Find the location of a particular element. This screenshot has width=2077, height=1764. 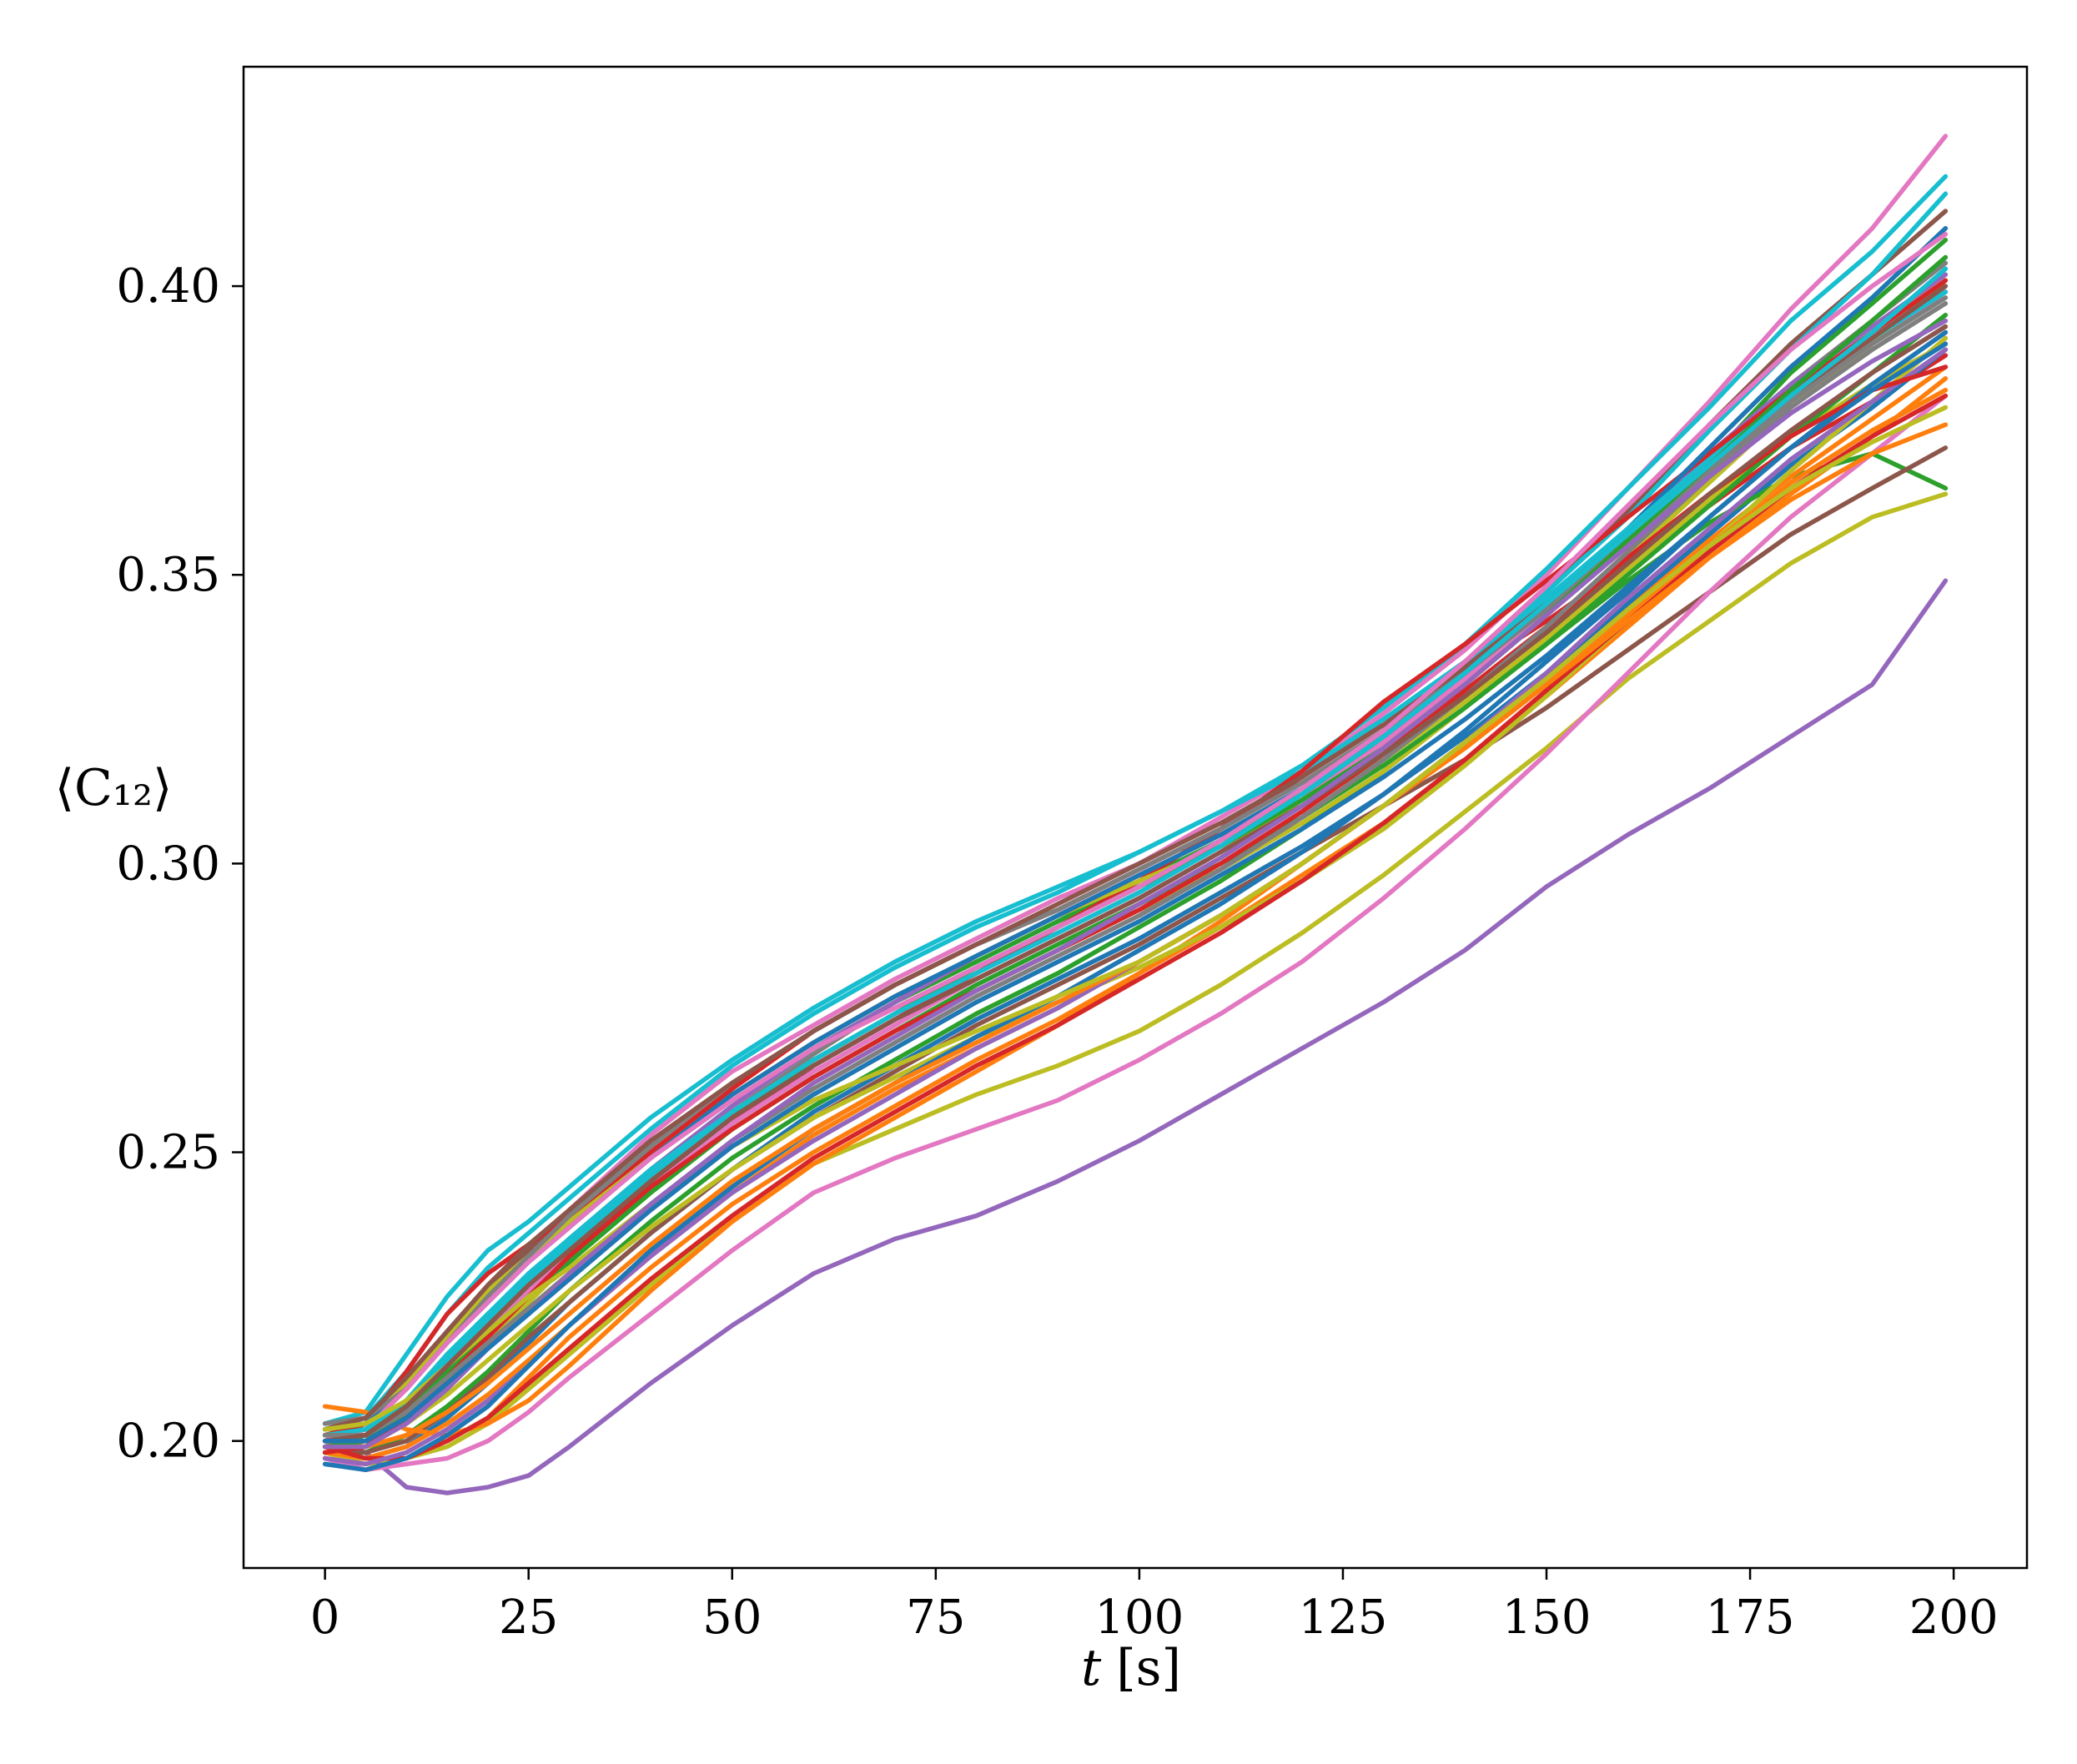

y-tick-label: 0.30 is located at coordinates (168, 864).